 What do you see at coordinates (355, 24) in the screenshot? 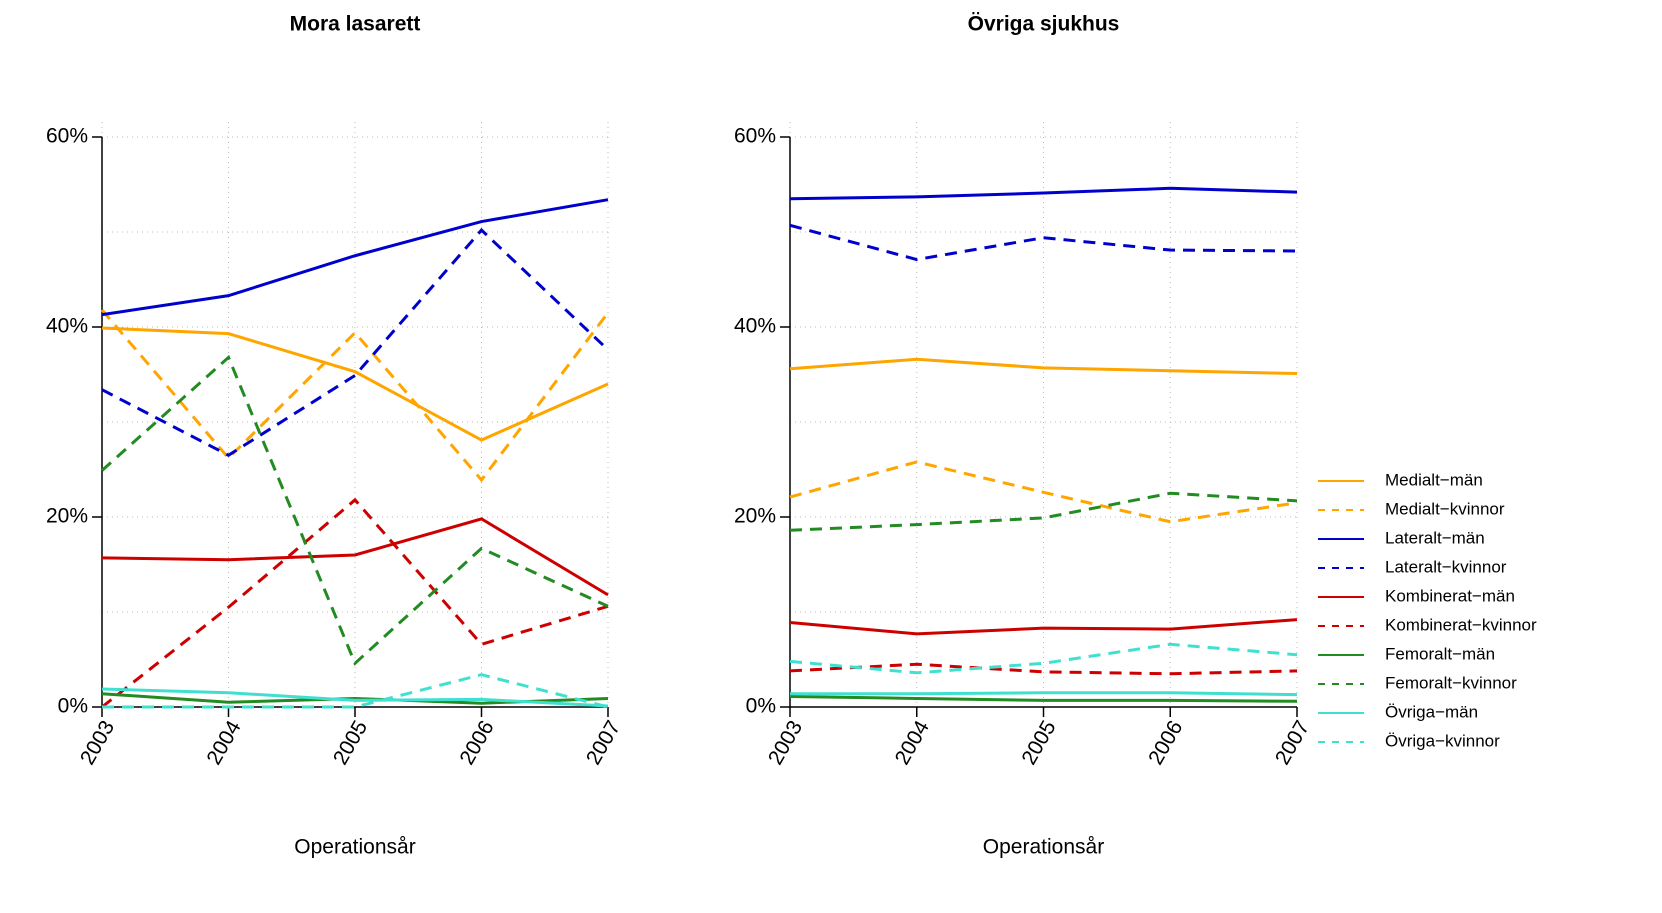
I see `chart-title: Mora lasarett` at bounding box center [355, 24].